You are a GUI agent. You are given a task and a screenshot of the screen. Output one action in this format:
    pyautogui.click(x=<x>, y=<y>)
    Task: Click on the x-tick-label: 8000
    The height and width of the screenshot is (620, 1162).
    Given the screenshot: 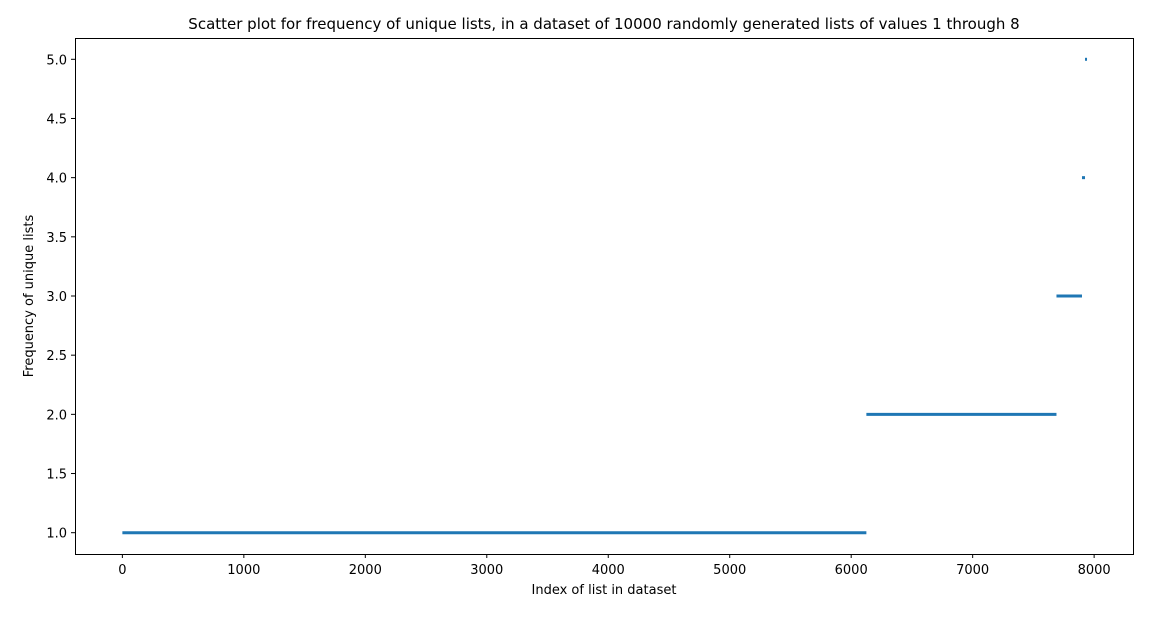 What is the action you would take?
    pyautogui.click(x=1094, y=570)
    